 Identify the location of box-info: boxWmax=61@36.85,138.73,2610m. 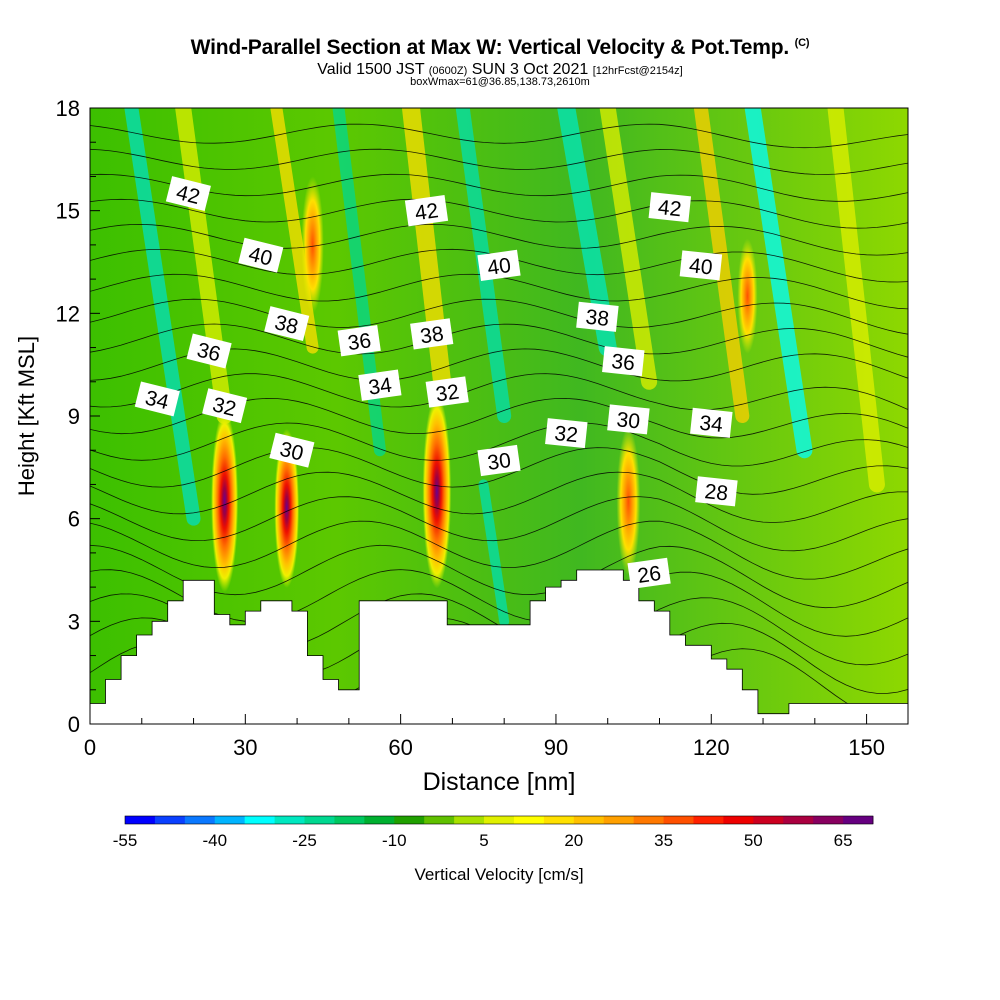
(500, 82).